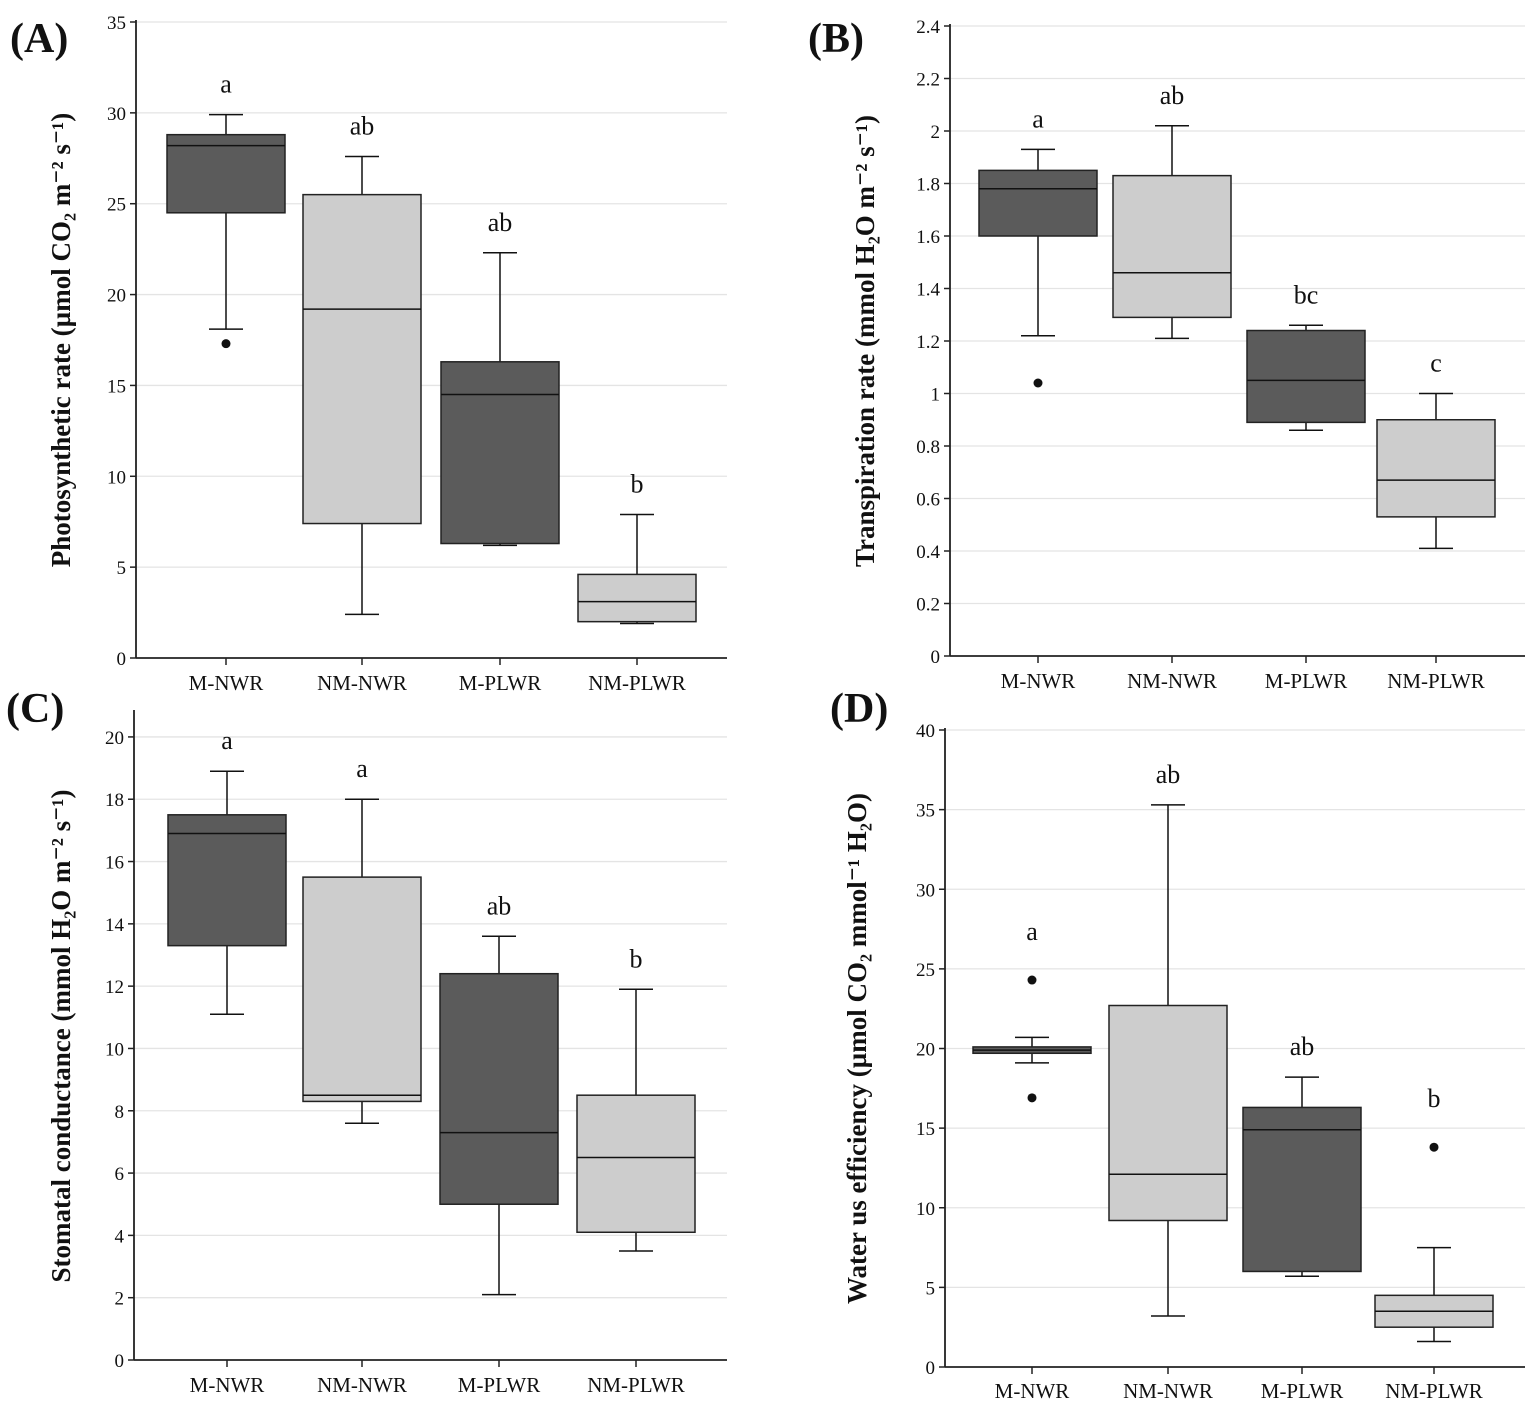 The height and width of the screenshot is (1407, 1535). What do you see at coordinates (1306, 486) in the screenshot?
I see `box-m-plwr: M-PLWR bc` at bounding box center [1306, 486].